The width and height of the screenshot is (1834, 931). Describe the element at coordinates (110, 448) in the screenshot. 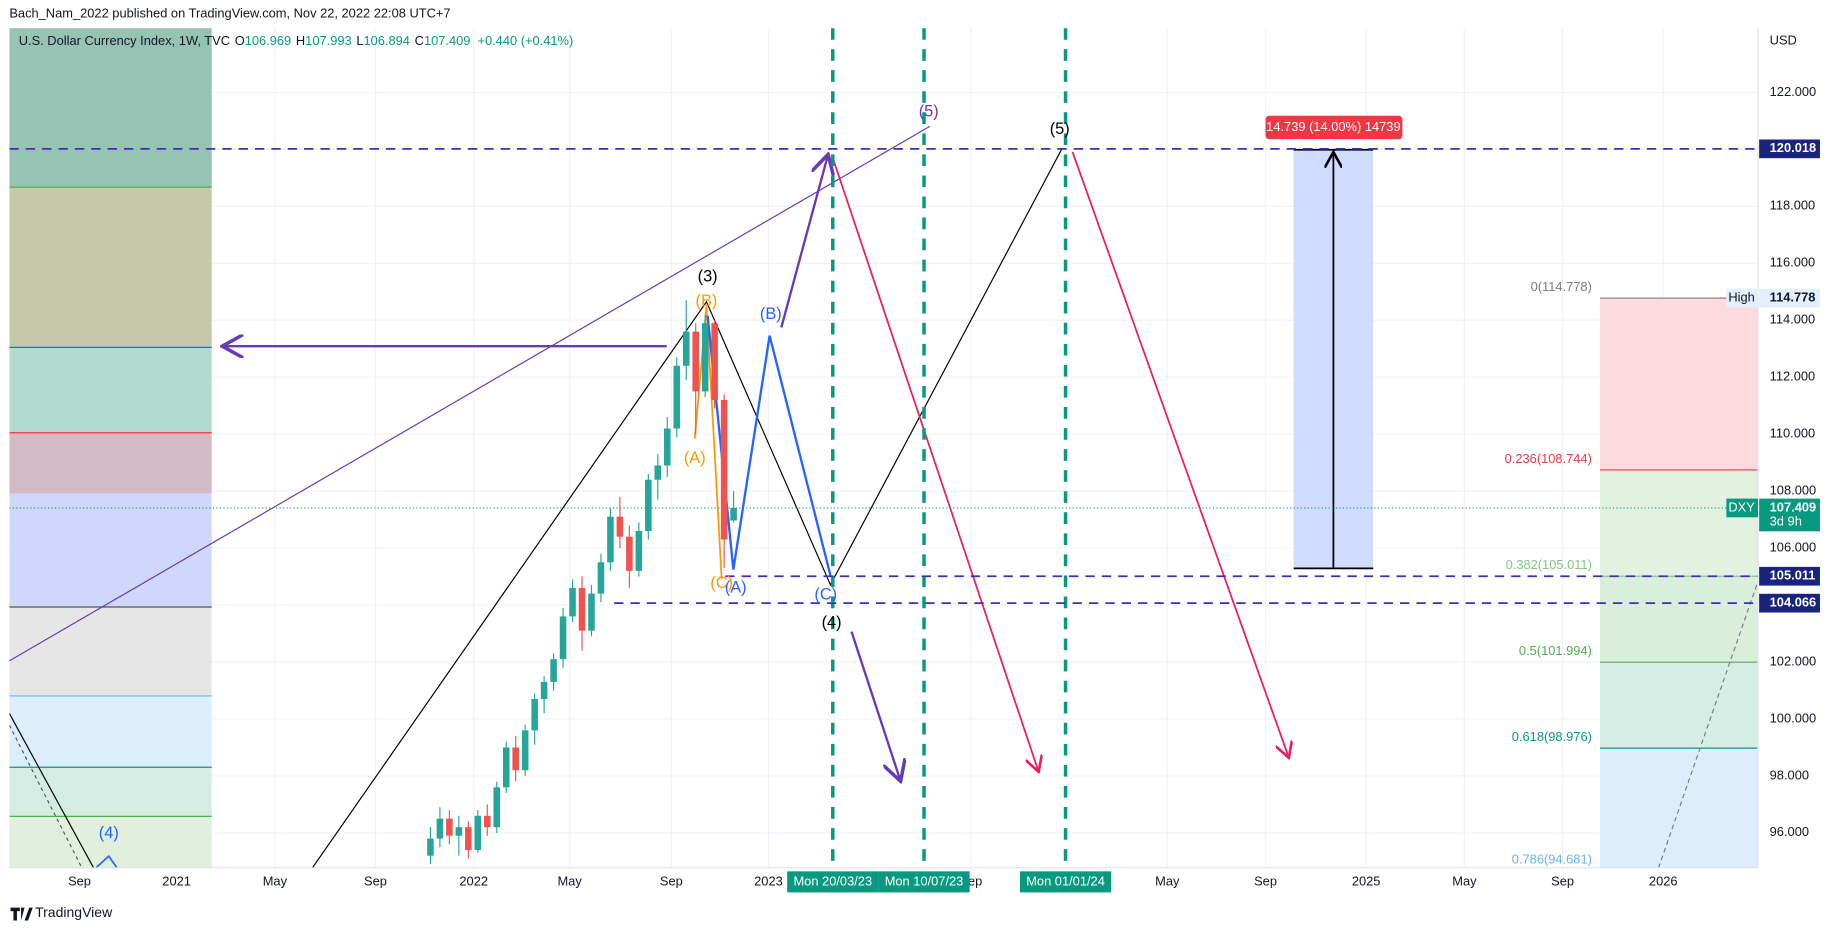

I see `left-fib-panel` at that location.